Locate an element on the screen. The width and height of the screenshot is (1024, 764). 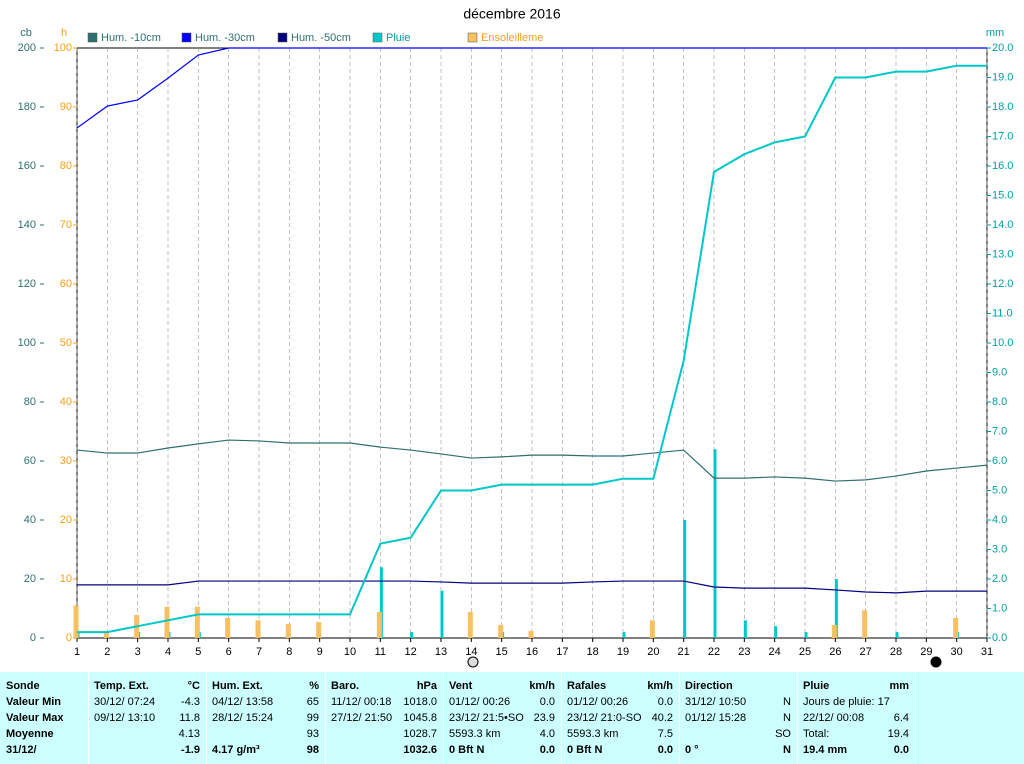
y-tick-label: 0 is located at coordinates (33, 638).